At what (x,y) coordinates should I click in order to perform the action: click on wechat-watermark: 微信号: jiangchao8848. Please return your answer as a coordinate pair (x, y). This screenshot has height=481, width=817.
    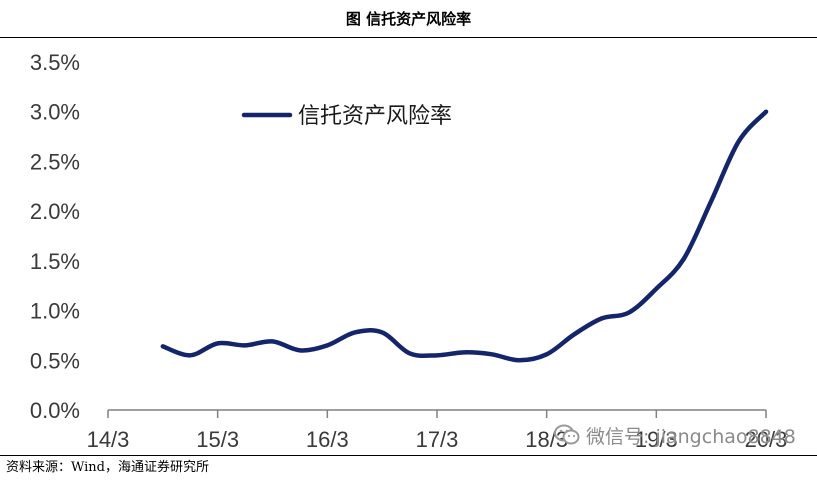
    Looking at the image, I should click on (675, 435).